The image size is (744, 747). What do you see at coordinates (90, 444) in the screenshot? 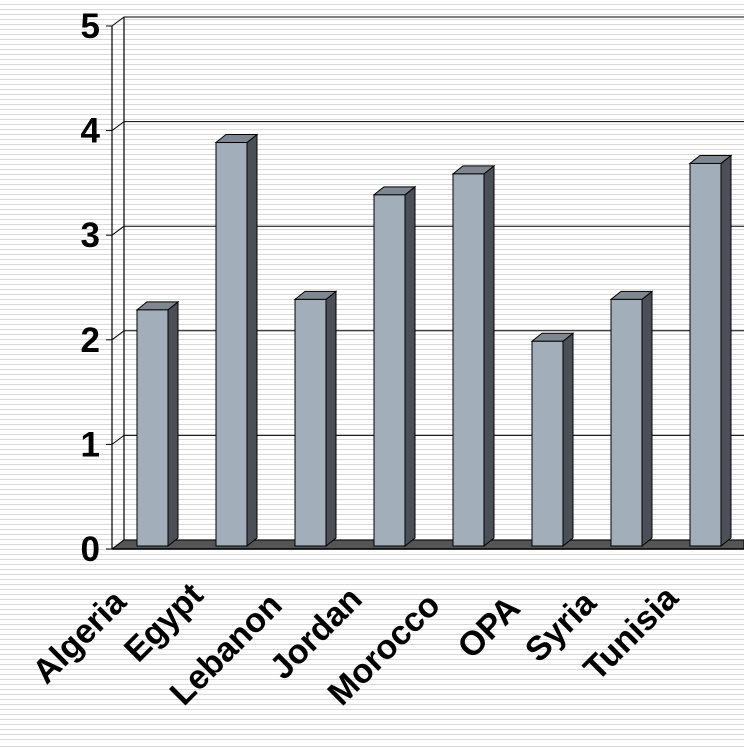
I see `y-tick-label: 1` at bounding box center [90, 444].